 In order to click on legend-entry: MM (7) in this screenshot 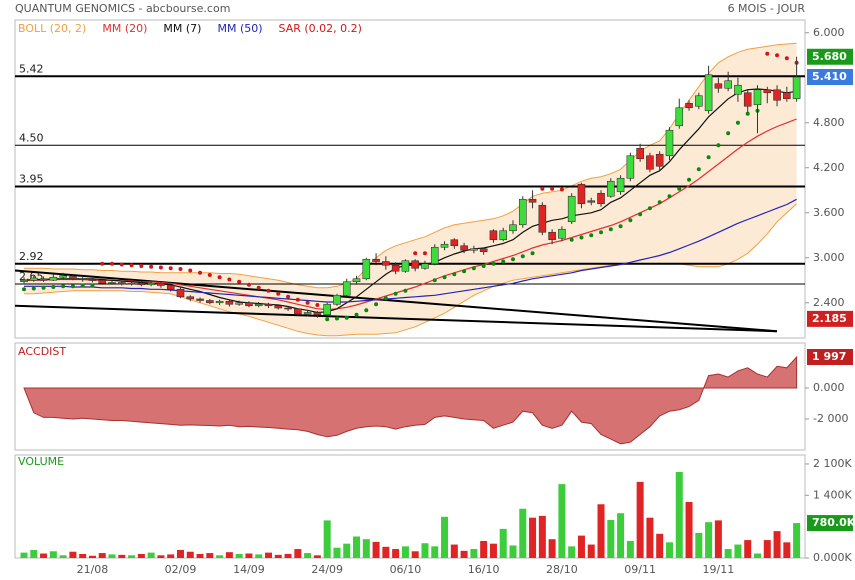, I will do `click(182, 28)`.